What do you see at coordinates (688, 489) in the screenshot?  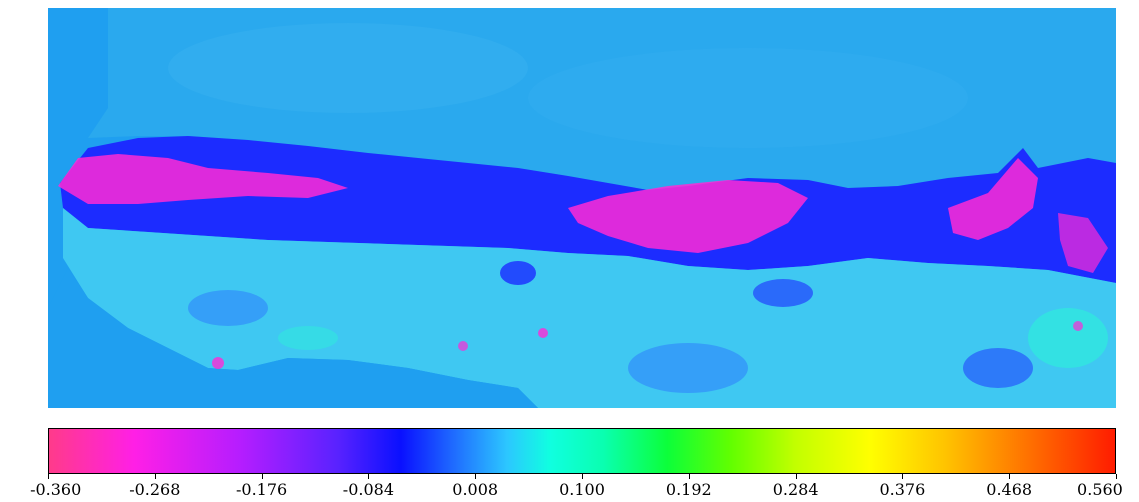 I see `colorbar-tick-label: 0.192` at bounding box center [688, 489].